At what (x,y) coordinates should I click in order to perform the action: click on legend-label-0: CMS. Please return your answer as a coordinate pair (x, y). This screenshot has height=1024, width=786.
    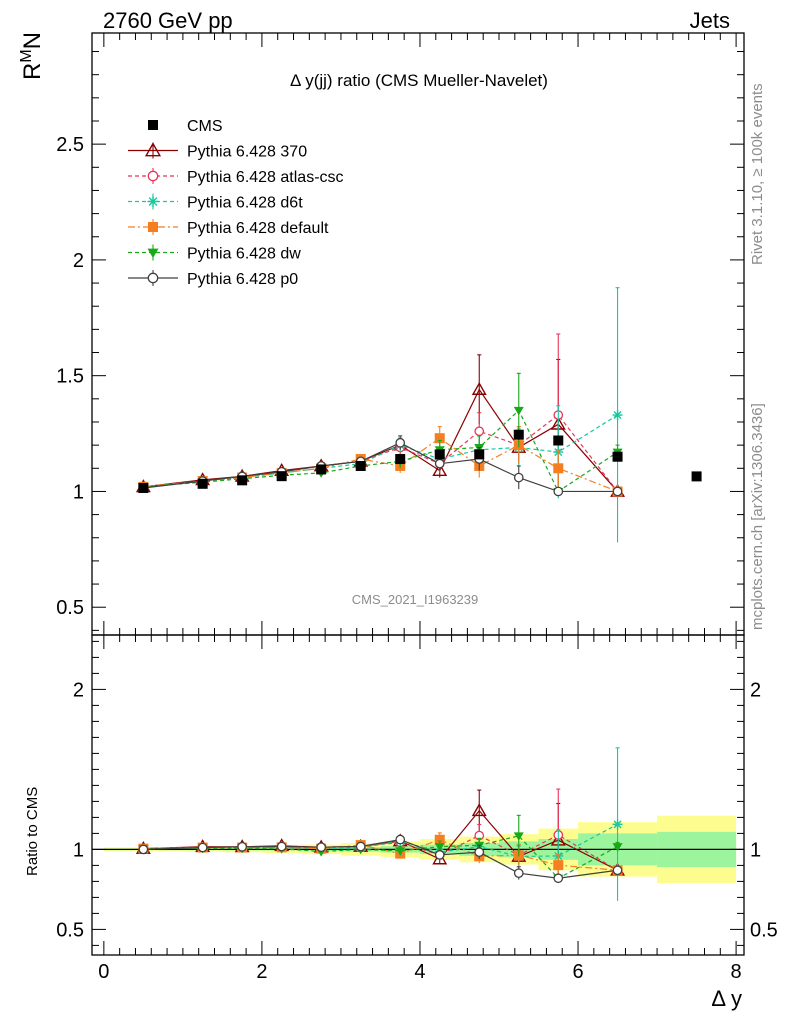
    Looking at the image, I should click on (205, 126).